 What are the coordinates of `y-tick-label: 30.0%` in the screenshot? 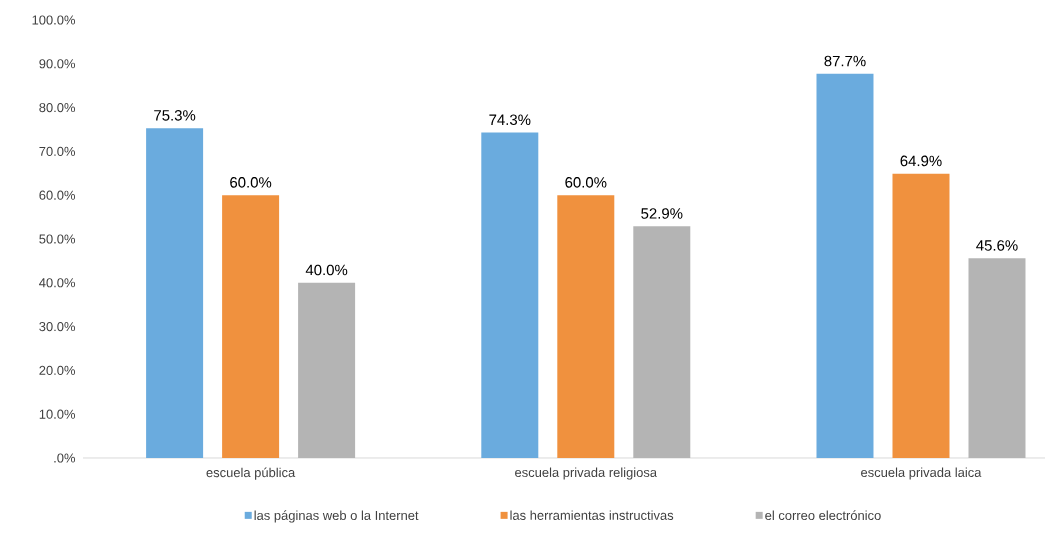 It's located at (57, 327).